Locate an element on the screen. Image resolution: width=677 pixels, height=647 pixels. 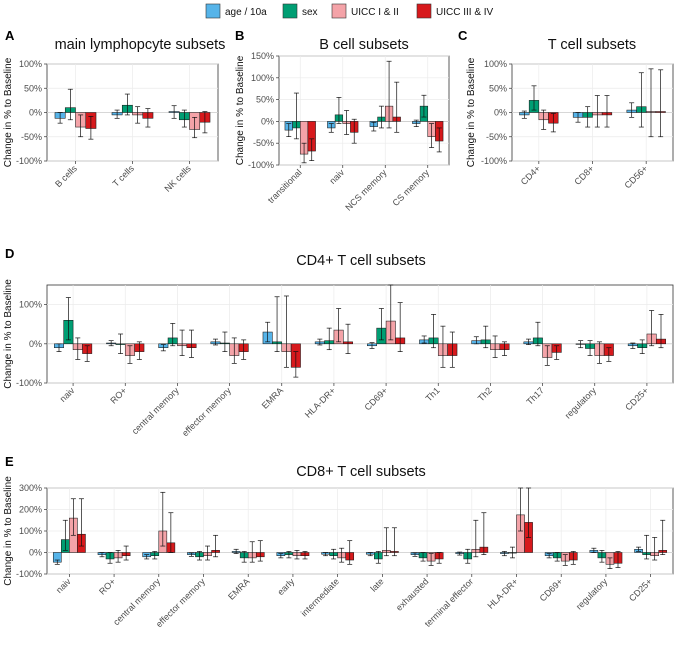
error-bar-sex-transitional is located at coordinates (296, 116).